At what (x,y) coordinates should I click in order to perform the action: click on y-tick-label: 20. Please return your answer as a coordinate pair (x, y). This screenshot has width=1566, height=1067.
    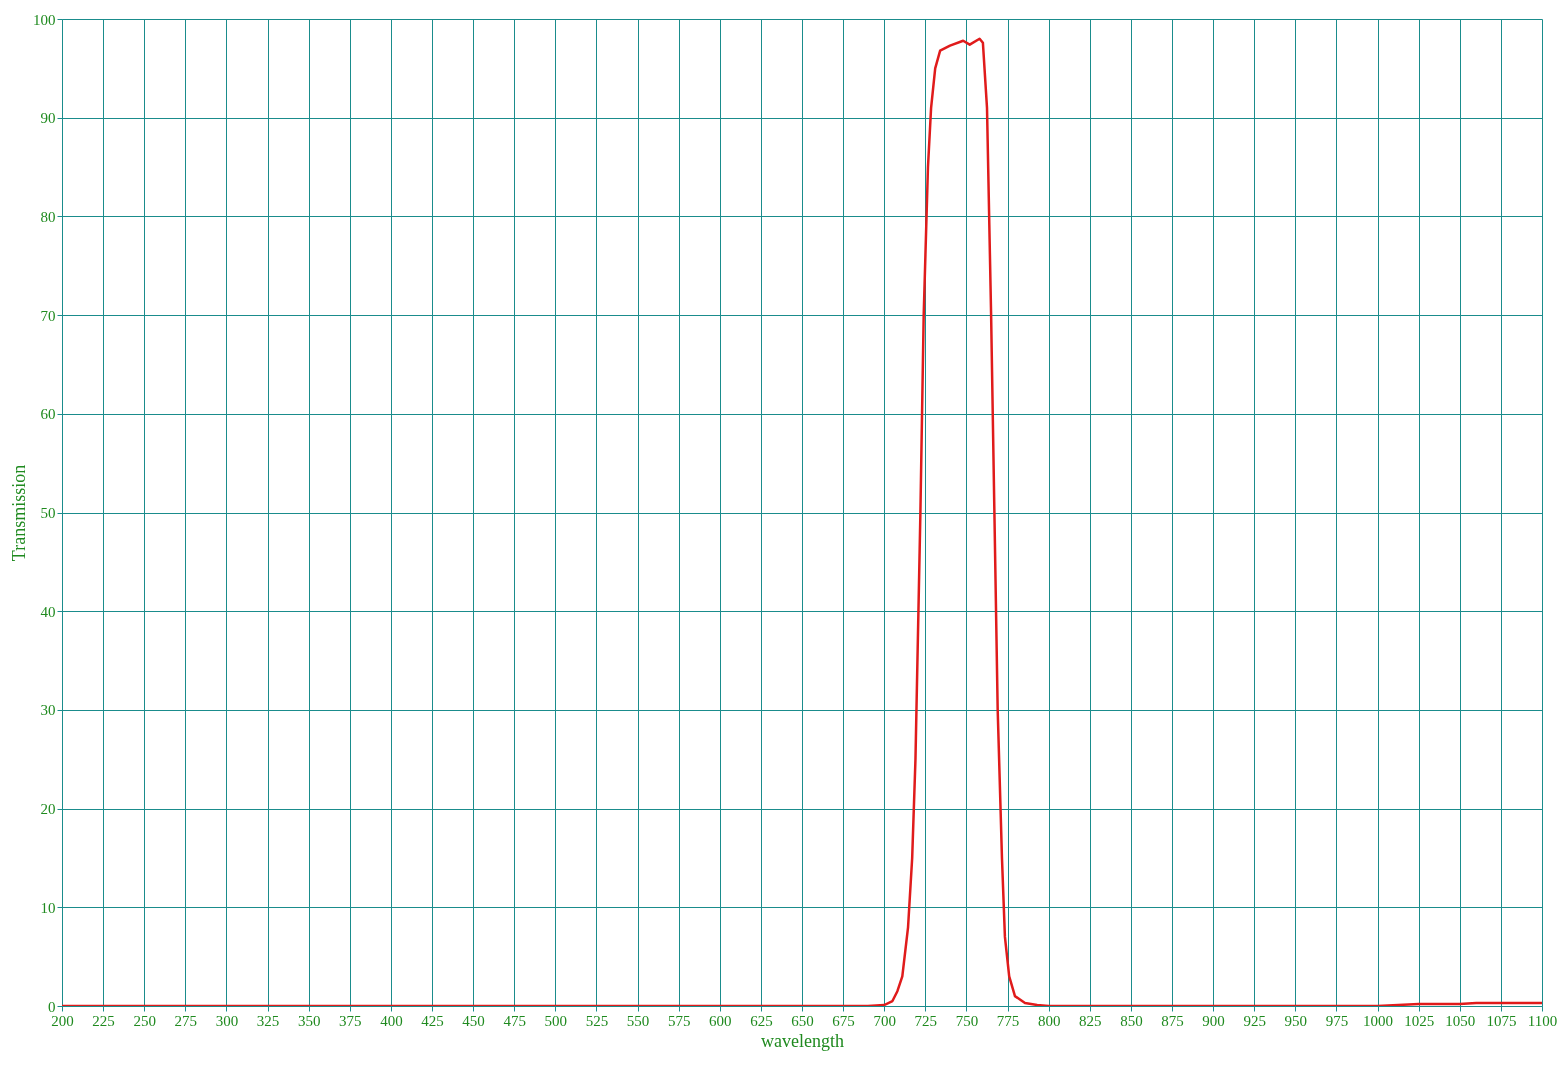
    Looking at the image, I should click on (48, 809).